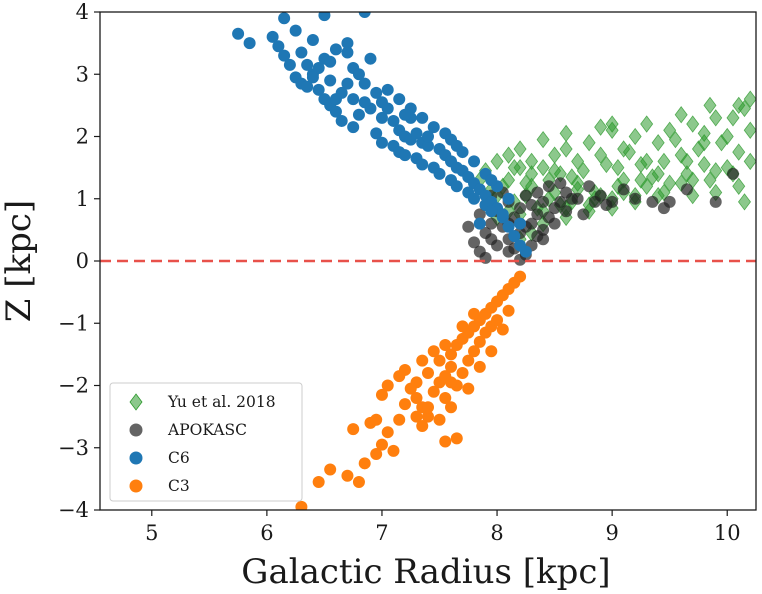  Describe the element at coordinates (207, 430) in the screenshot. I see `legend-label: APOKASC` at that location.